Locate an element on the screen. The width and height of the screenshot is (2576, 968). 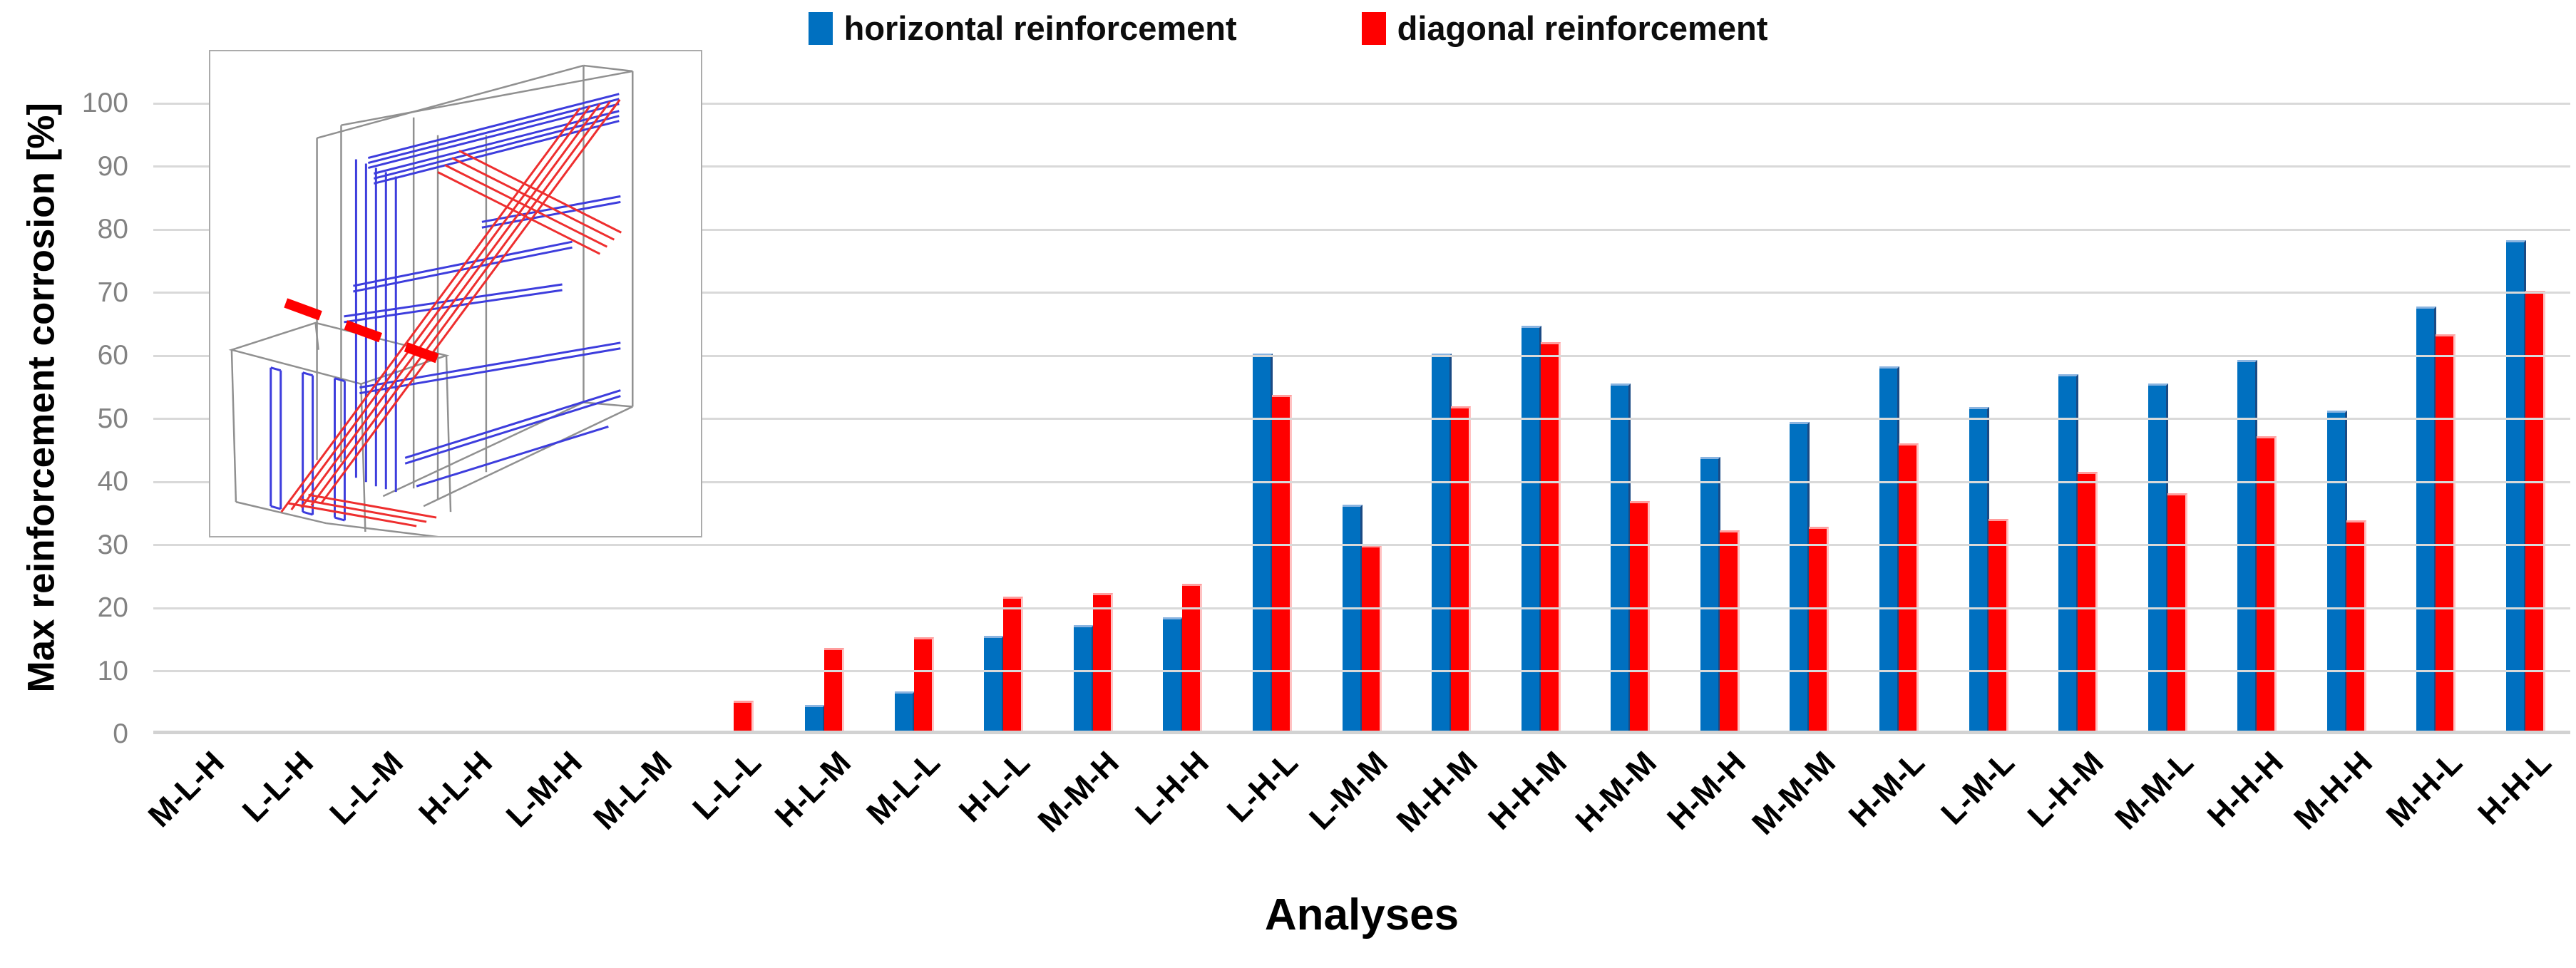
horizontal-bar-L-M-L is located at coordinates (1979, 570).